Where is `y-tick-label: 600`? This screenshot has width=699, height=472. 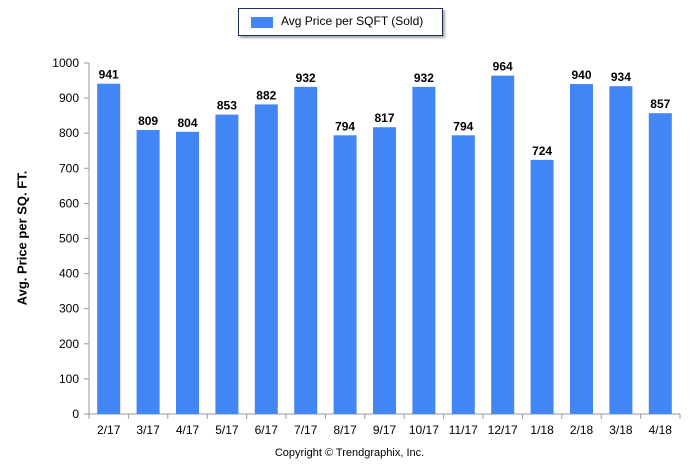
y-tick-label: 600 is located at coordinates (69, 203).